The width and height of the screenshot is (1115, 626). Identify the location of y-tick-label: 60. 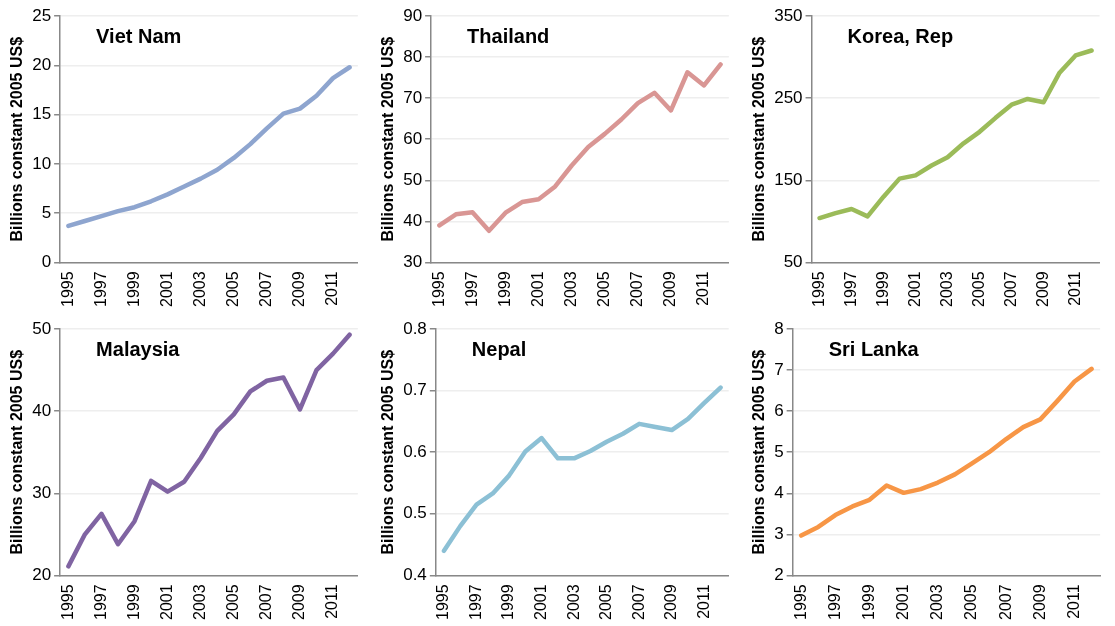
(413, 138).